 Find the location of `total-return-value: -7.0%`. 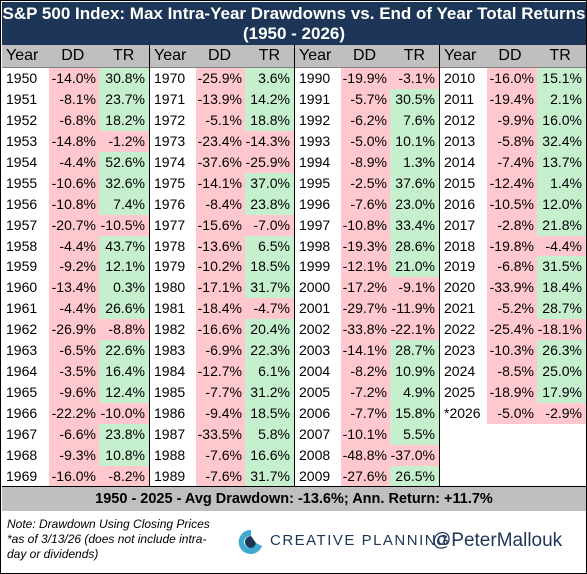

total-return-value: -7.0% is located at coordinates (271, 224).